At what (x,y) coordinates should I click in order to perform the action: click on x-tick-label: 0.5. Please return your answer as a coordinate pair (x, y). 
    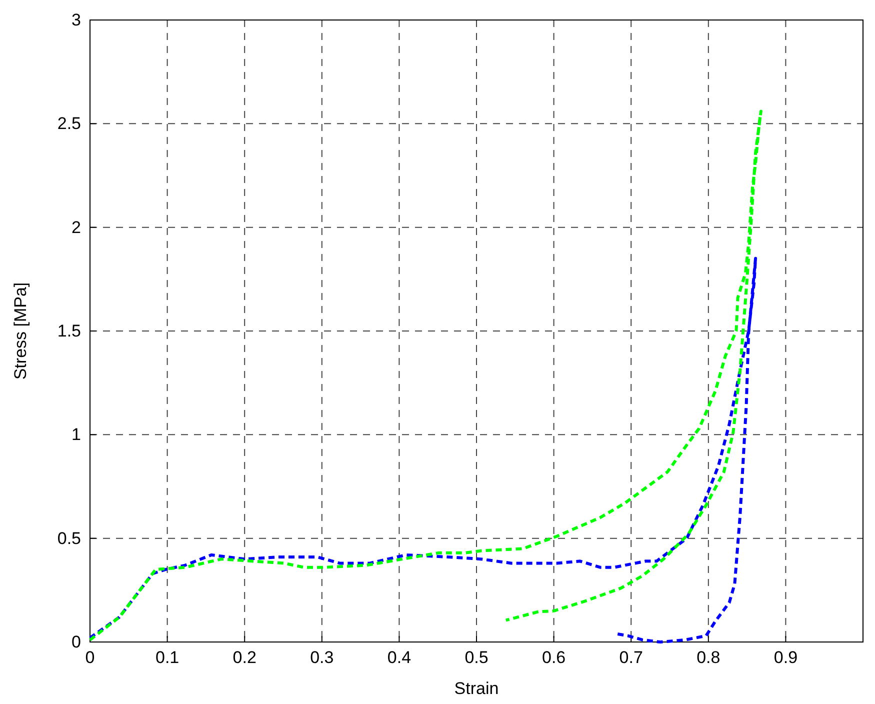
    Looking at the image, I should click on (476, 658).